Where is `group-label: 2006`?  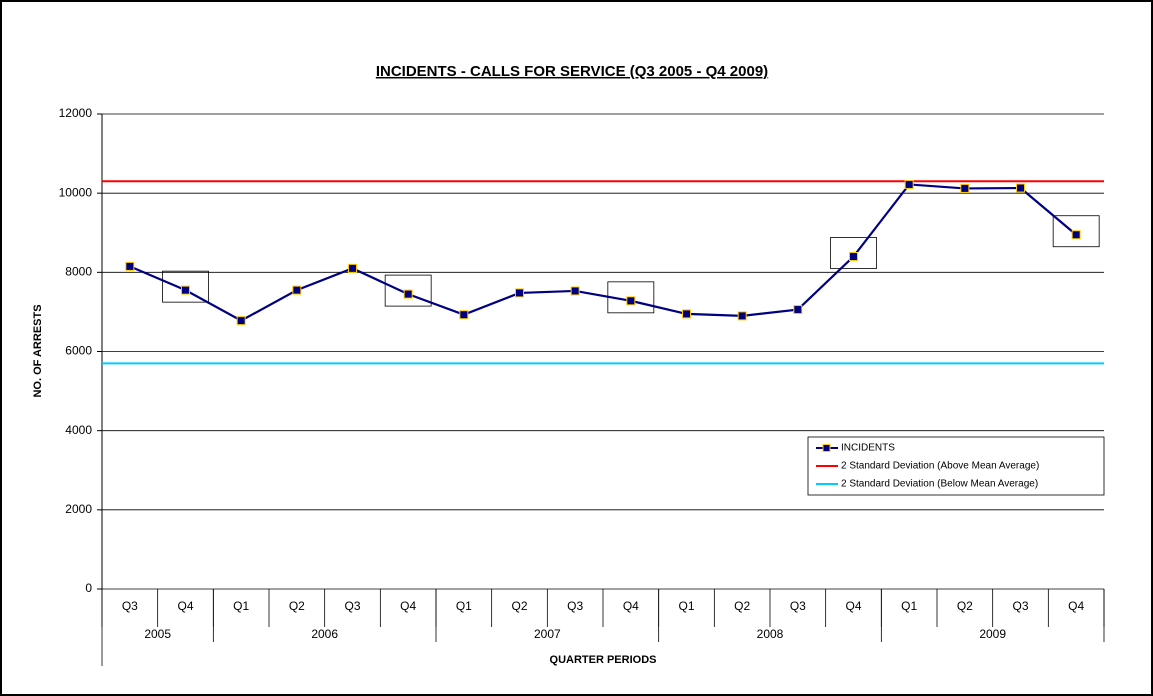 group-label: 2006 is located at coordinates (324, 634).